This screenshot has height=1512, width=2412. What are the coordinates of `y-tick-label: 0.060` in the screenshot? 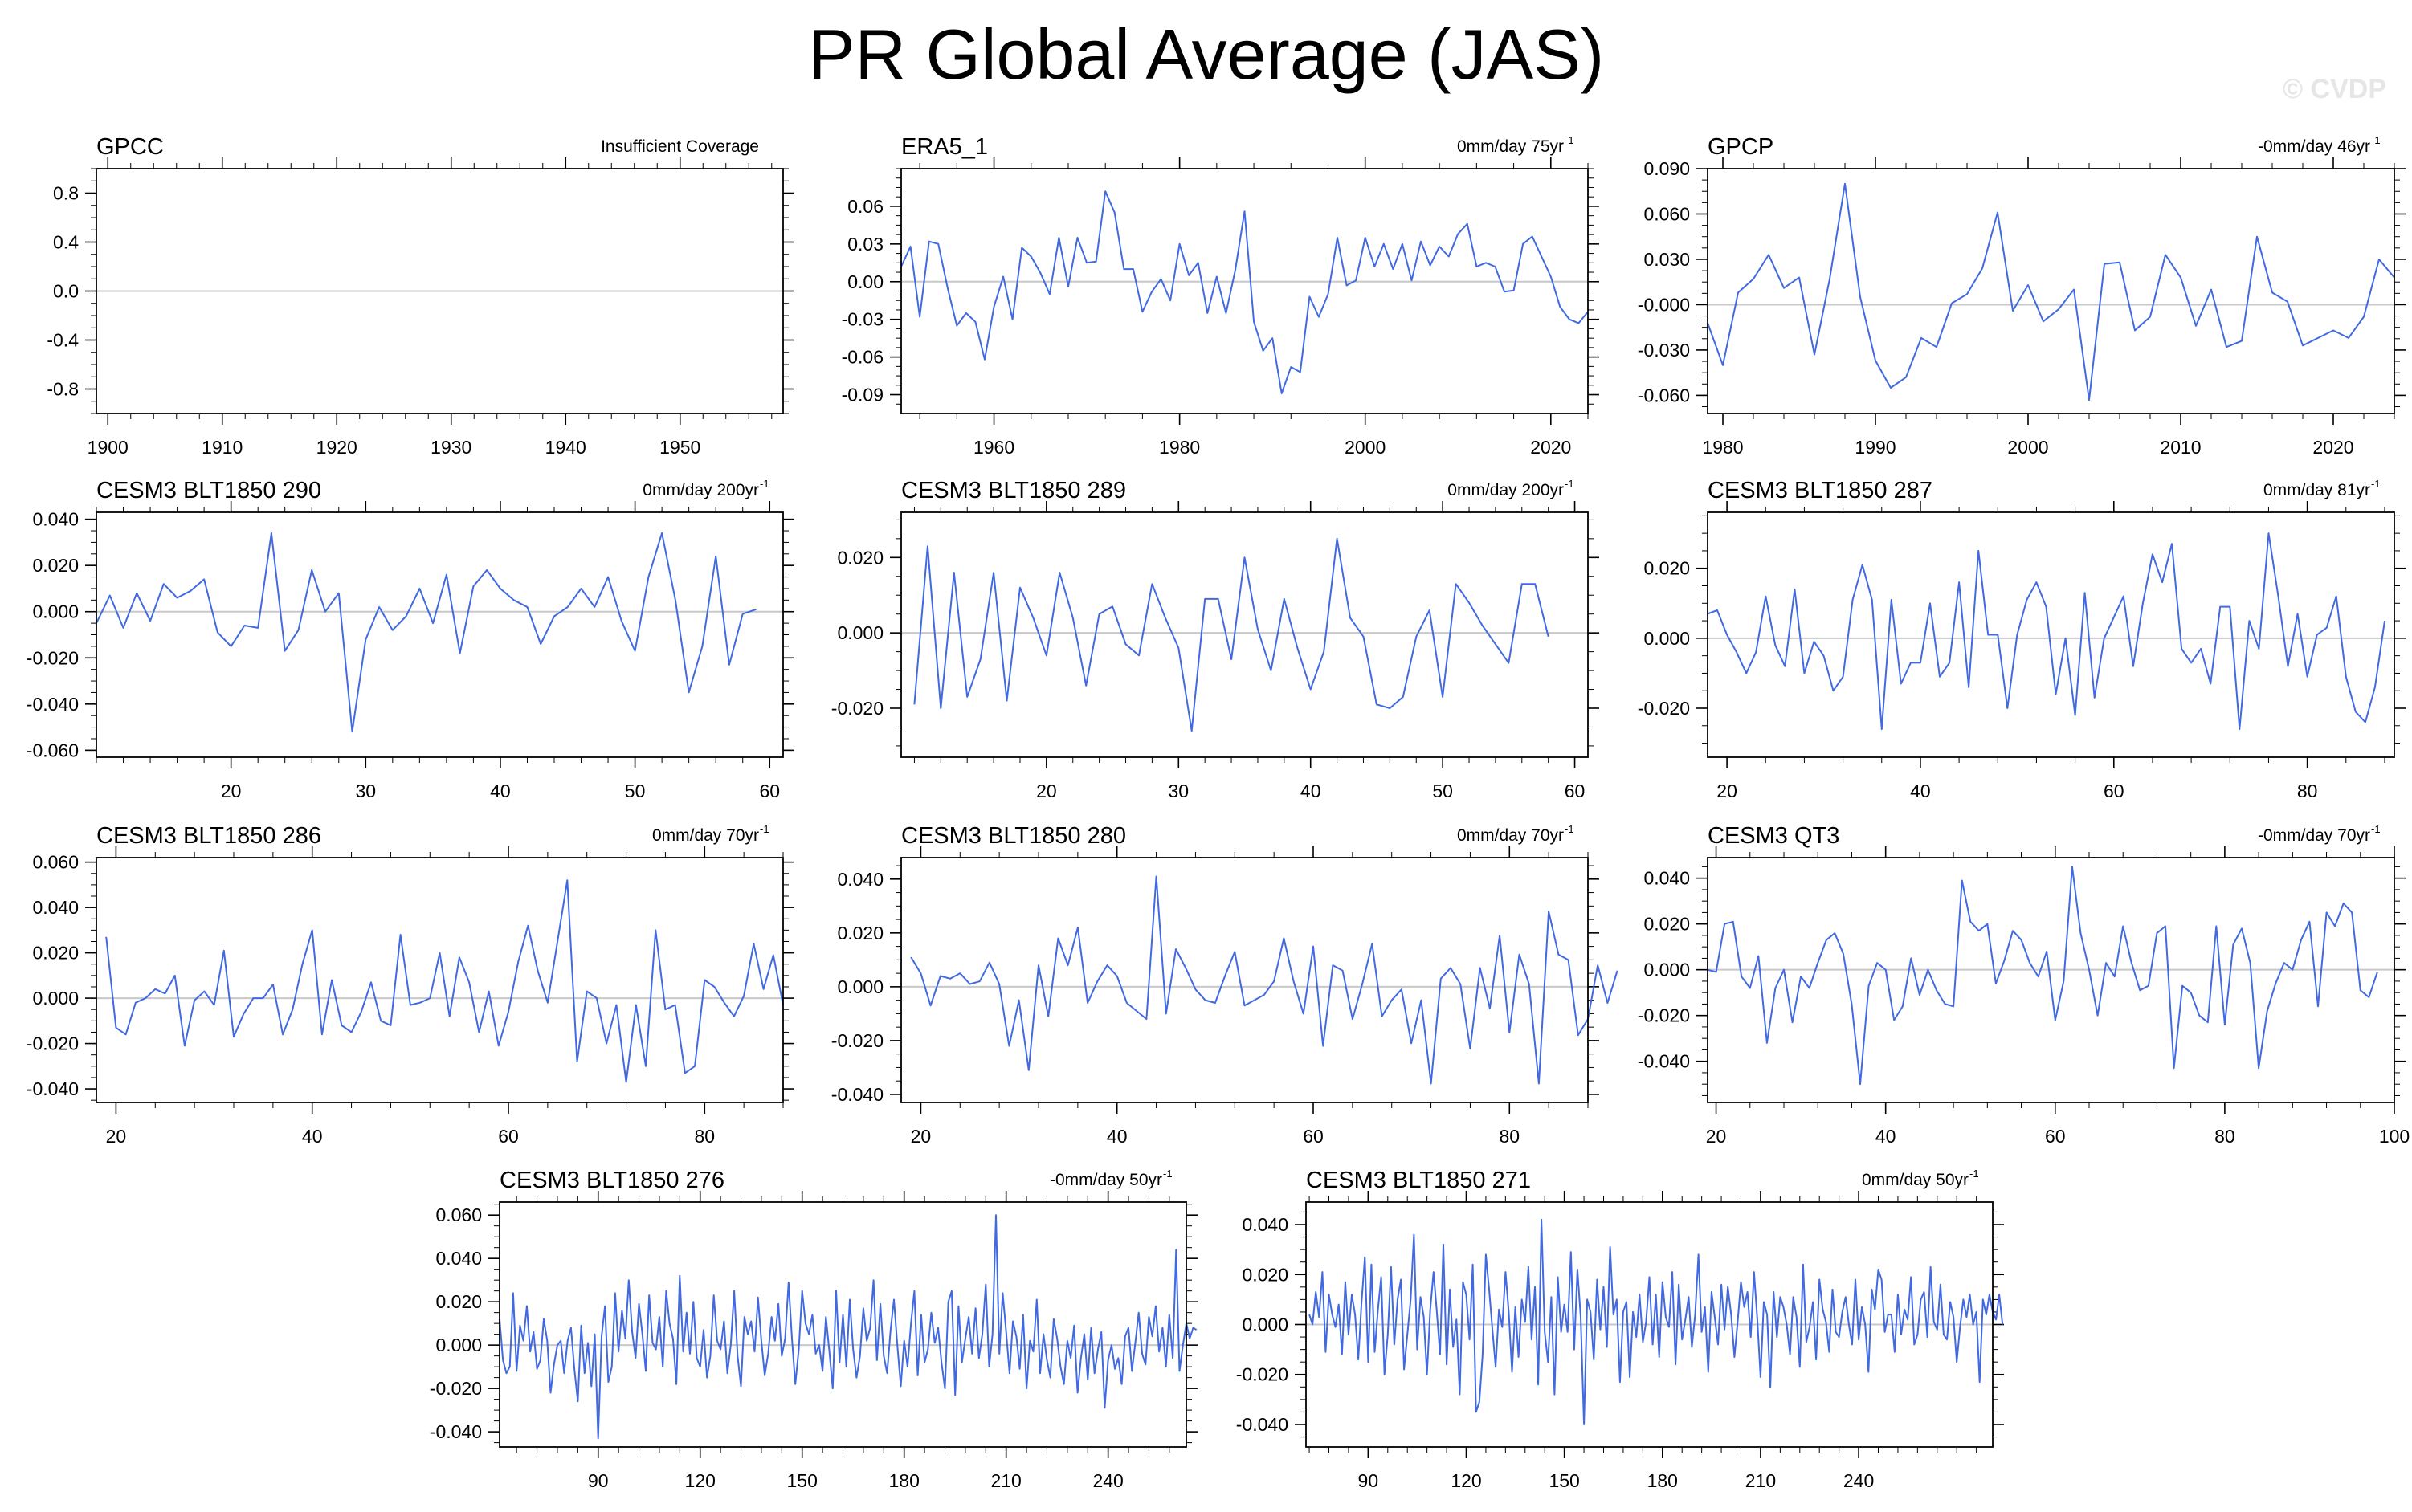 It's located at (55, 863).